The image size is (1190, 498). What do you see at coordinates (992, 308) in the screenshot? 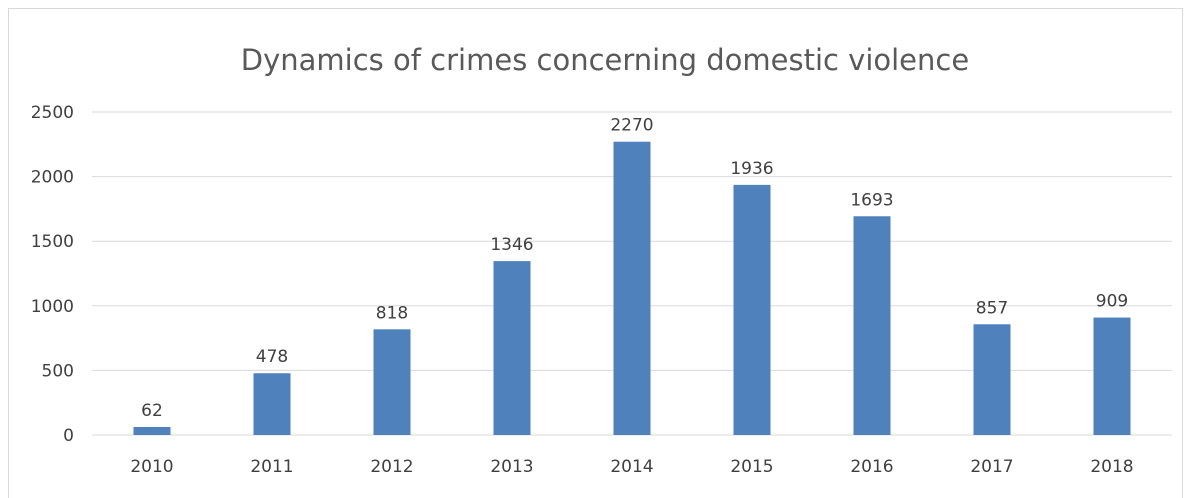
I see `data-label-2017: 857` at bounding box center [992, 308].